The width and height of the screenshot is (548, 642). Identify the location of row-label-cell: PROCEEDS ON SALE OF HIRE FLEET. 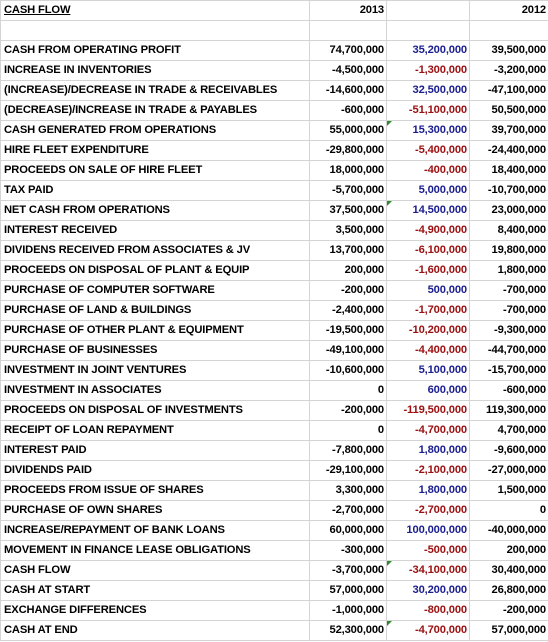
(155, 170).